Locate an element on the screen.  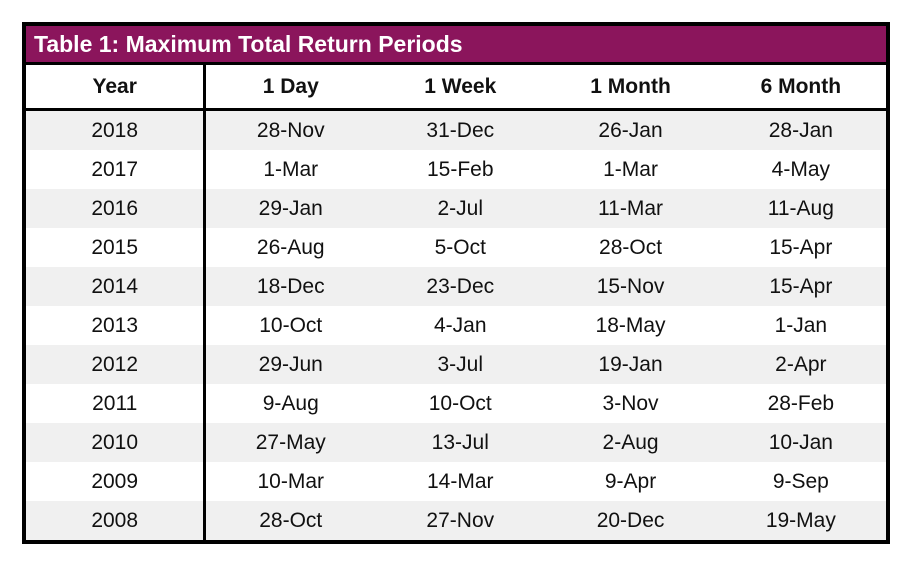
column-header-year: Year is located at coordinates (116, 88).